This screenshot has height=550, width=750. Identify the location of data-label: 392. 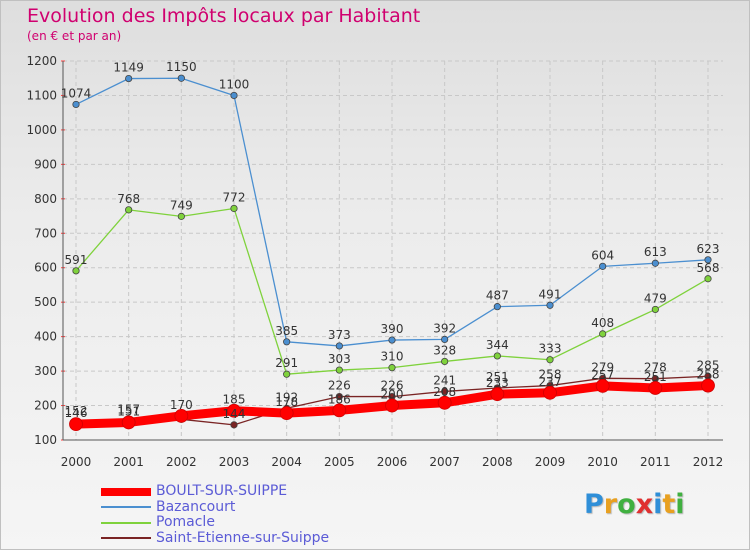
(444, 328).